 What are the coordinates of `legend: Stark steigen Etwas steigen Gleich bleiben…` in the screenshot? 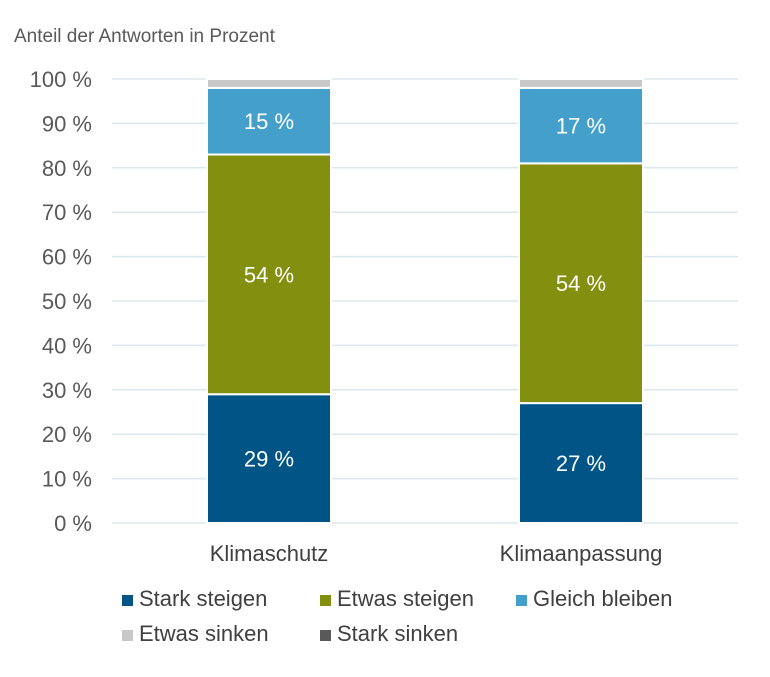 It's located at (397, 616).